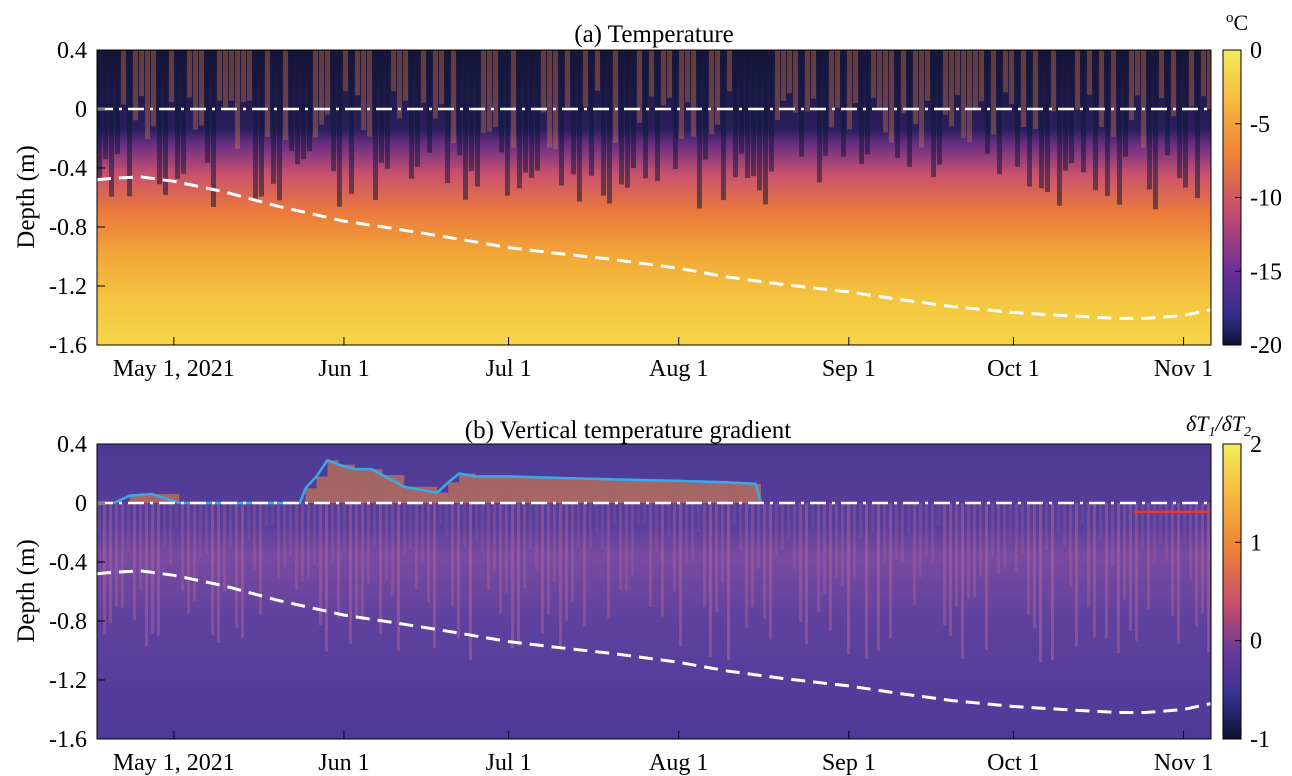 The height and width of the screenshot is (776, 1292). I want to click on panel-b-colorbar, so click(1232, 591).